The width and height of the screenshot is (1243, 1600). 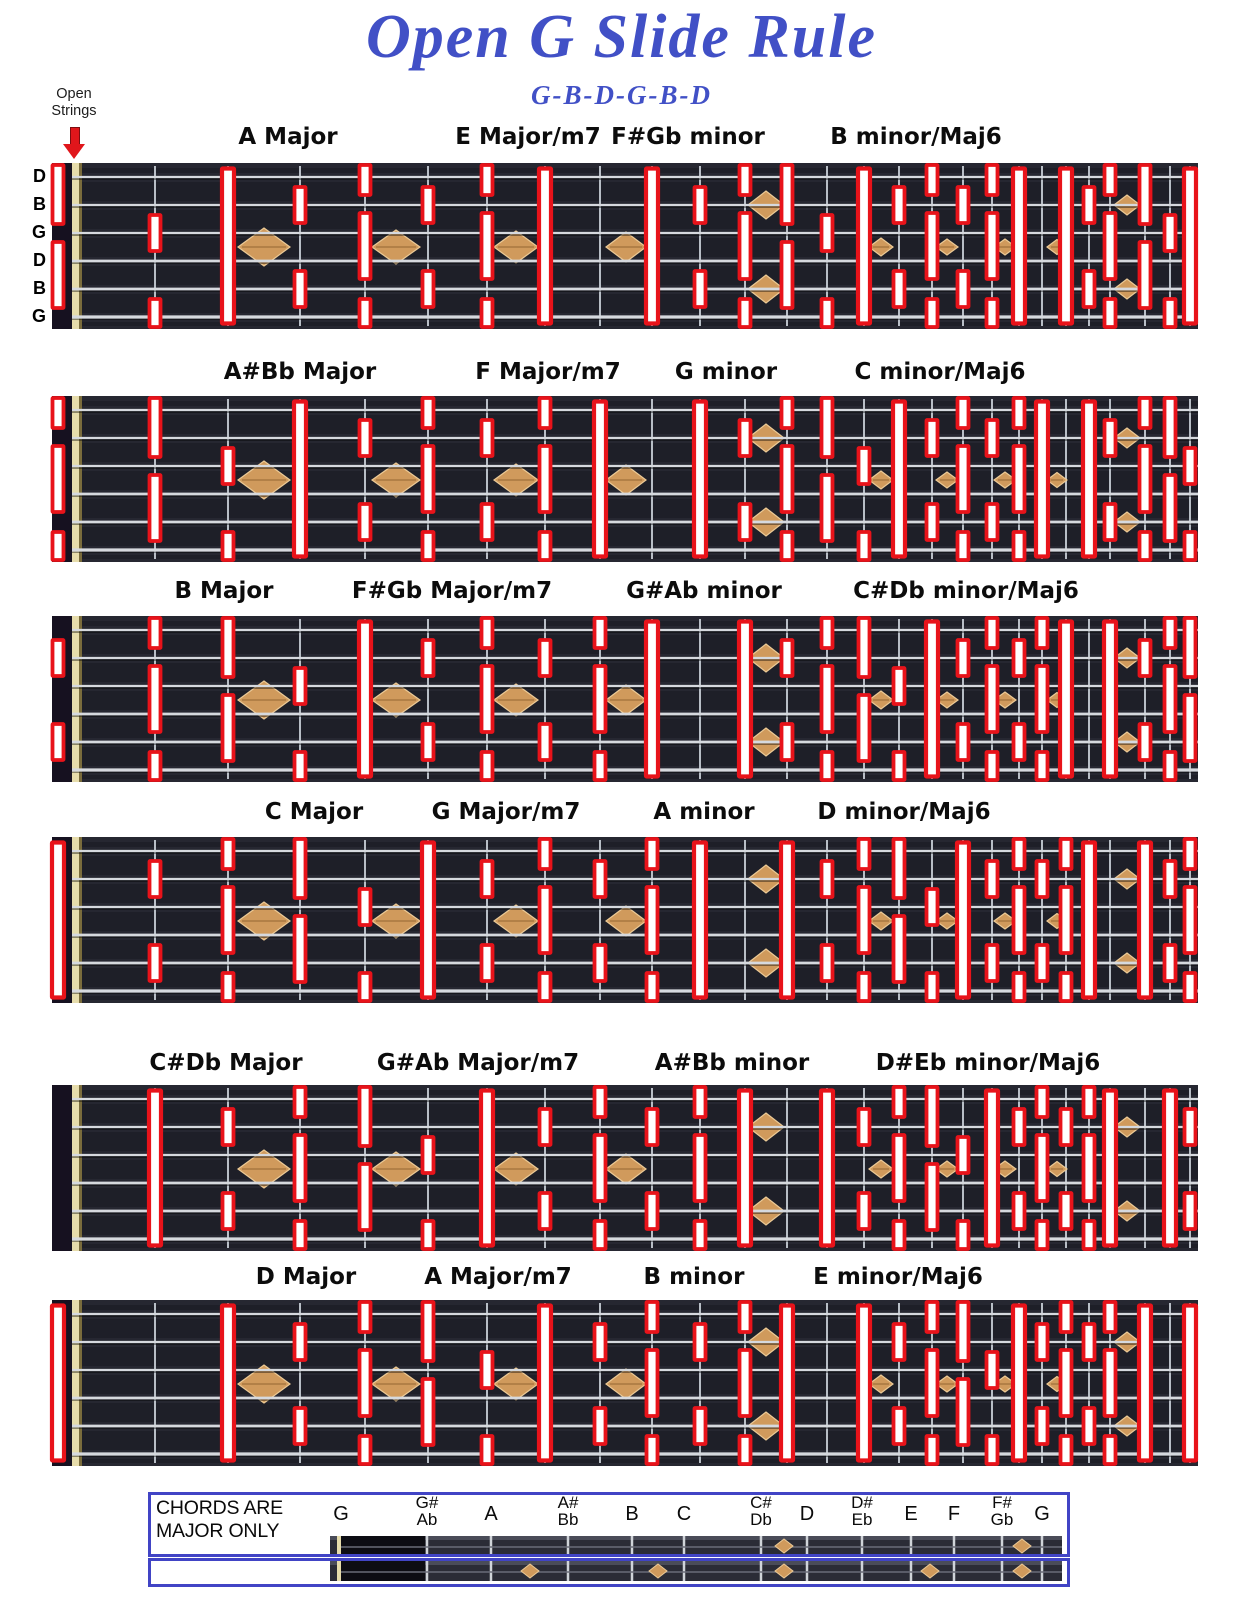 I want to click on fret-letter-flat: Eb, so click(x=862, y=1519).